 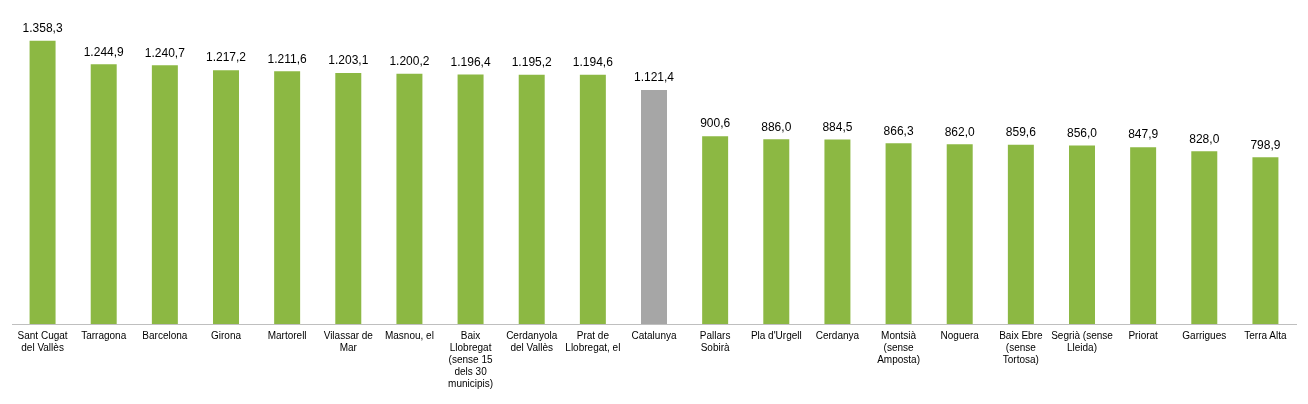 What do you see at coordinates (776, 126) in the screenshot?
I see `data-label: 886,0` at bounding box center [776, 126].